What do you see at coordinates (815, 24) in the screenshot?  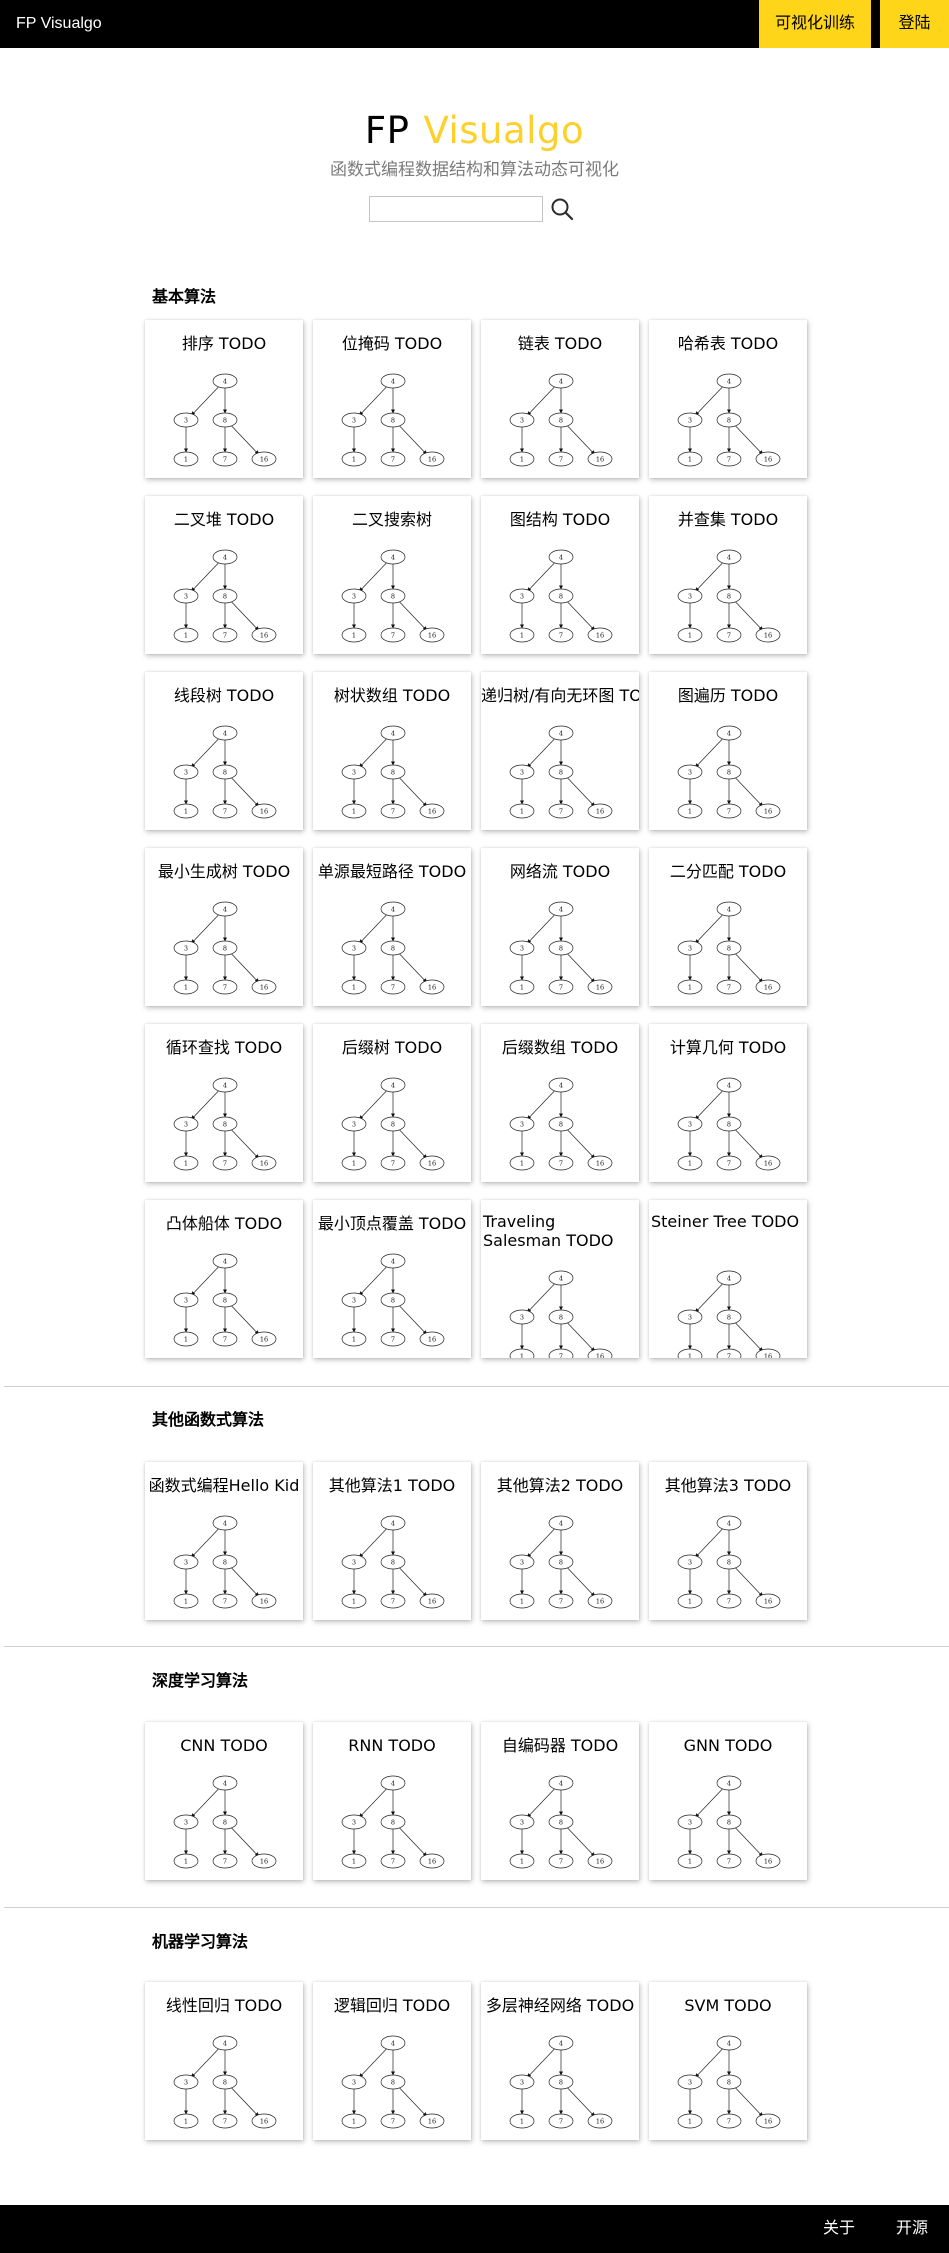 I see `nav-visual-training-button: 可视化训练` at bounding box center [815, 24].